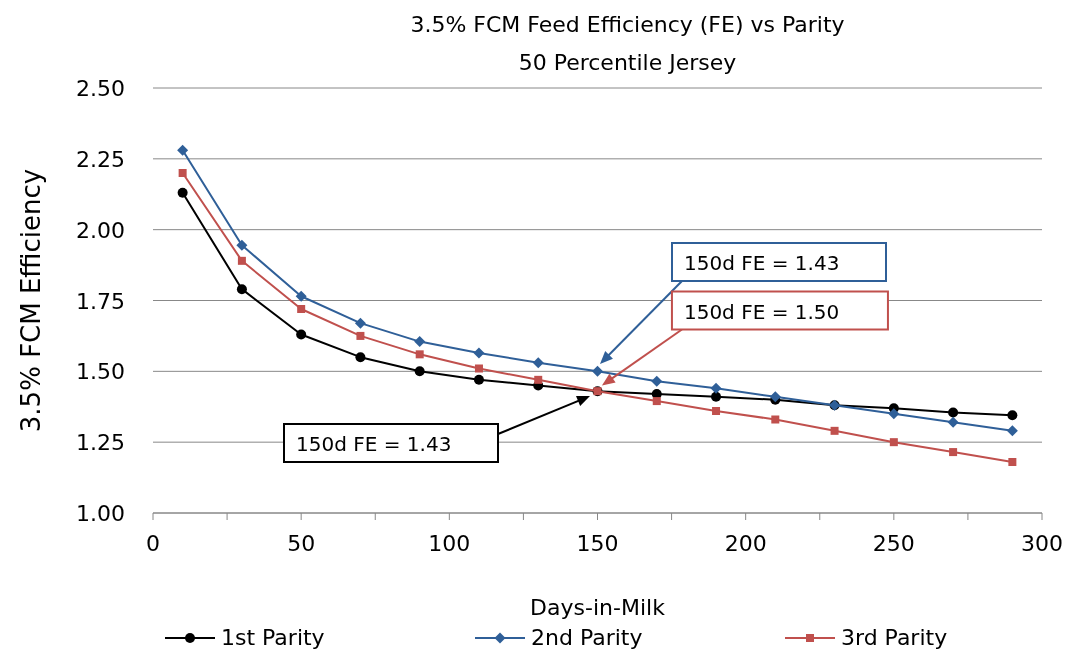 Image resolution: width=1073 pixels, height=660 pixels. What do you see at coordinates (301, 543) in the screenshot?
I see `x-tick-label: 50` at bounding box center [301, 543].